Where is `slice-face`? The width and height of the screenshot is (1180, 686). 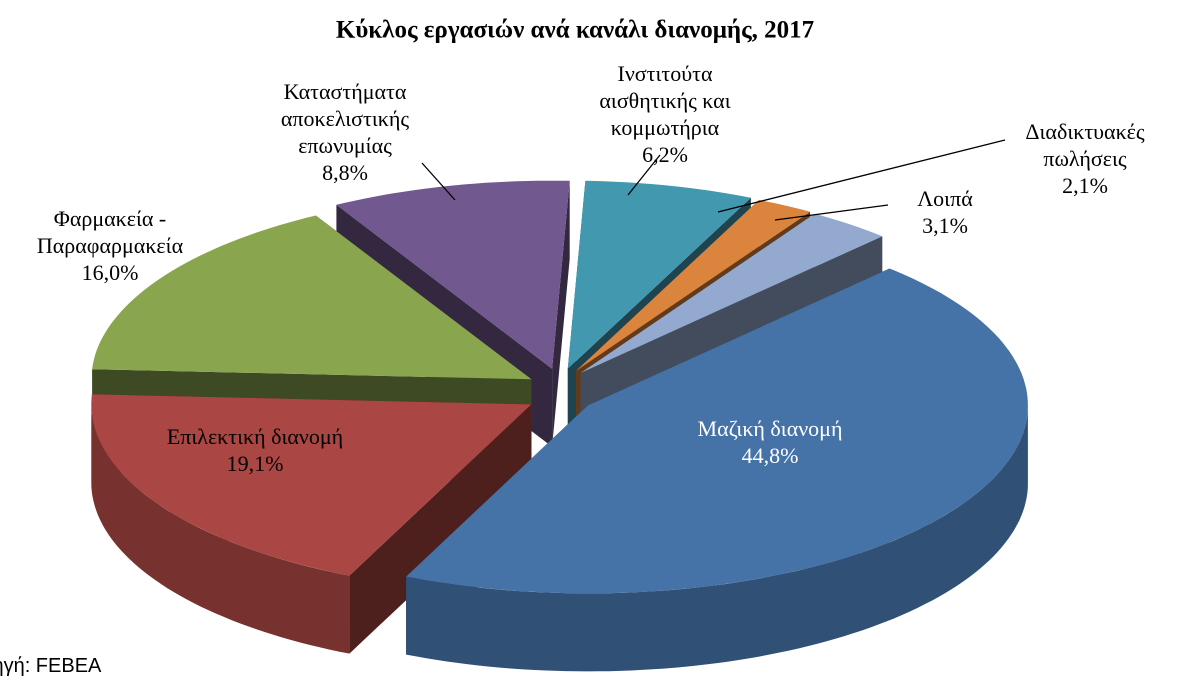
slice-face is located at coordinates (561, 313).